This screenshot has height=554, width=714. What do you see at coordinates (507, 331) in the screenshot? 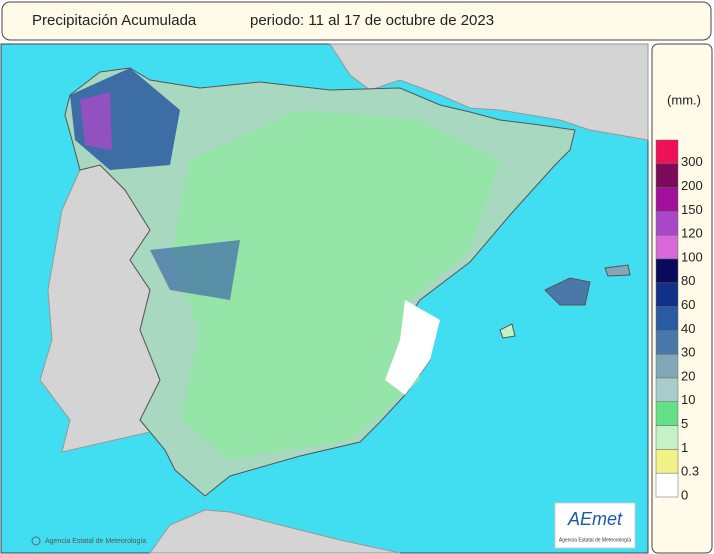
I see `ibiza` at bounding box center [507, 331].